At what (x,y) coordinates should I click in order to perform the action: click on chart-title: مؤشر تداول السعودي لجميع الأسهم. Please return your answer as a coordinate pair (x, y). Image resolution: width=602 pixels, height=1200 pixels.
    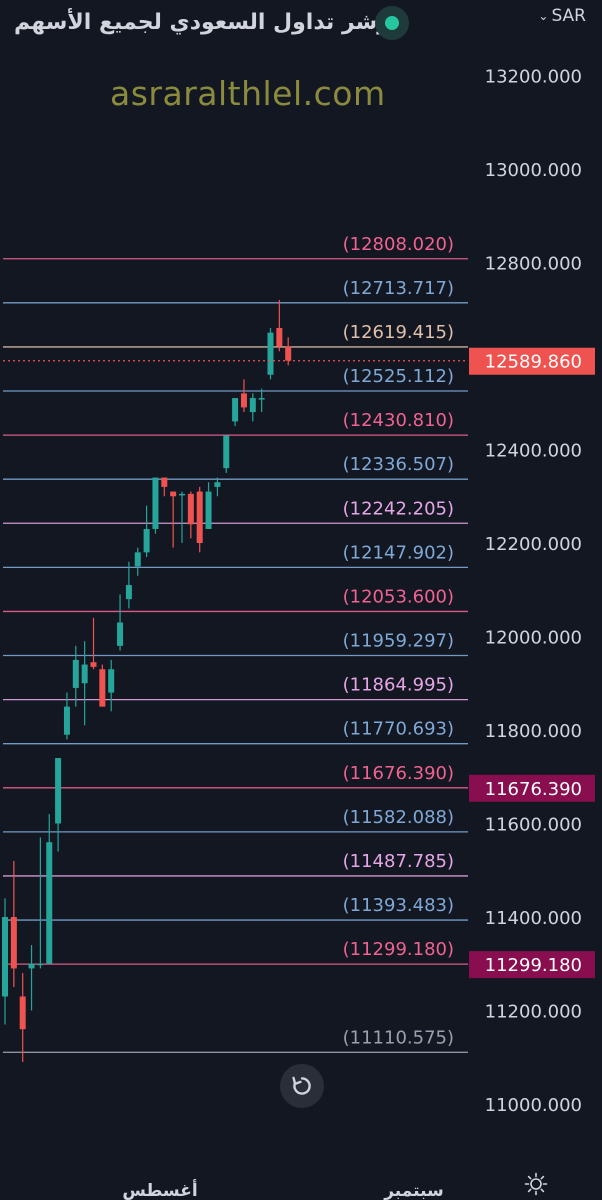
    Looking at the image, I should click on (209, 22).